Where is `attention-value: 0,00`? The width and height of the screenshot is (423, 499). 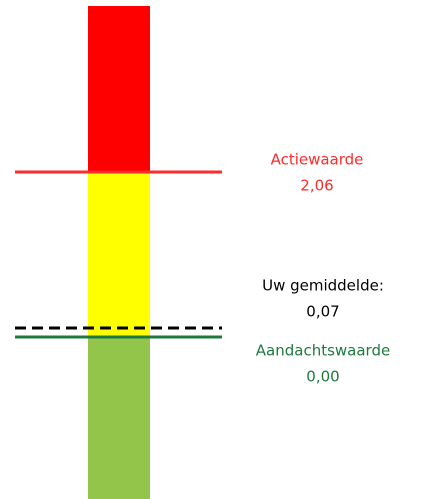 attention-value: 0,00 is located at coordinates (322, 377).